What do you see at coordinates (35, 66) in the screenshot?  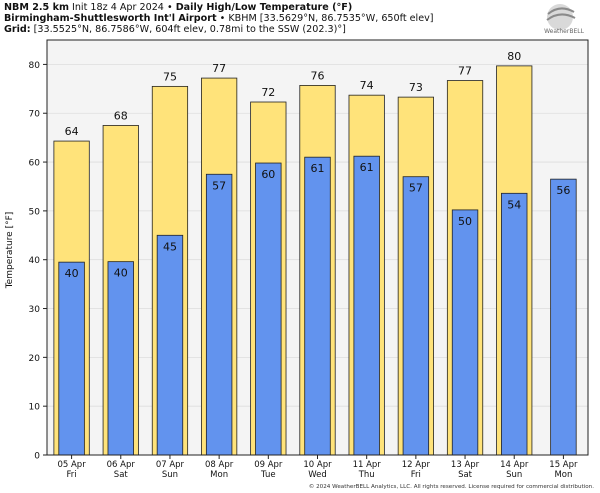 I see `y-tick-label: 80` at bounding box center [35, 66].